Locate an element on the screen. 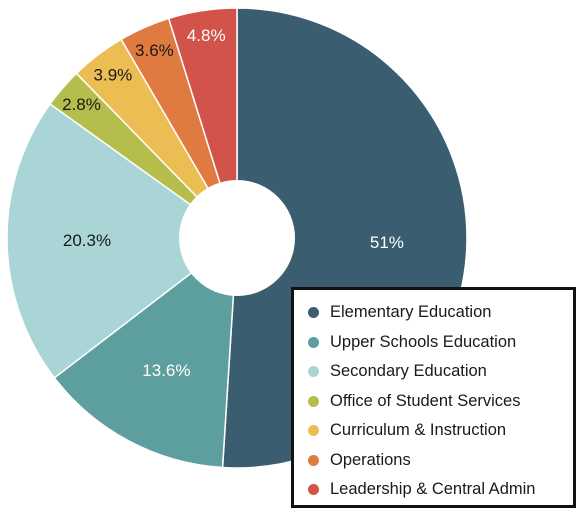  legend-label: Office of Student Services is located at coordinates (425, 400).